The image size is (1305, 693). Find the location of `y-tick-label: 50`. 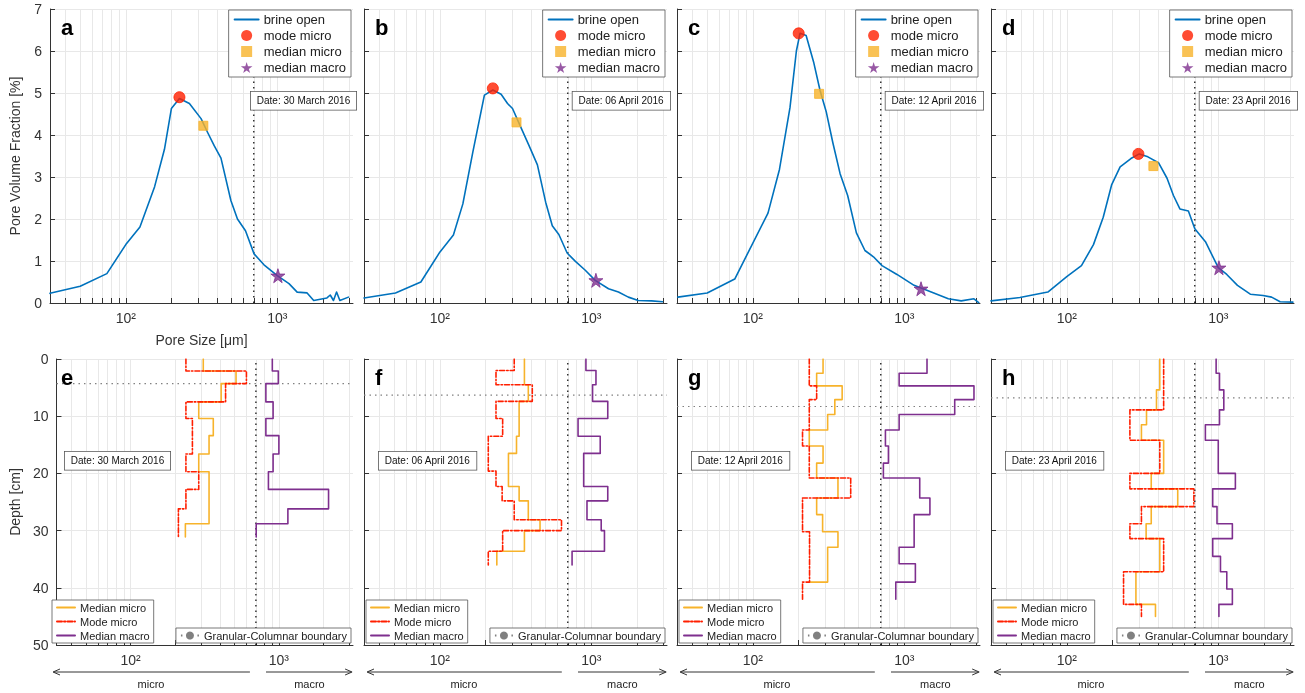

y-tick-label: 50 is located at coordinates (40, 645).